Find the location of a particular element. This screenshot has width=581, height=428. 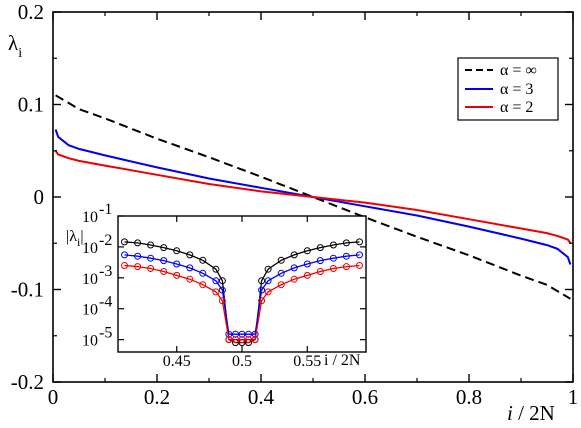

legend-label-alpha-2: α = 2 is located at coordinates (516, 107).